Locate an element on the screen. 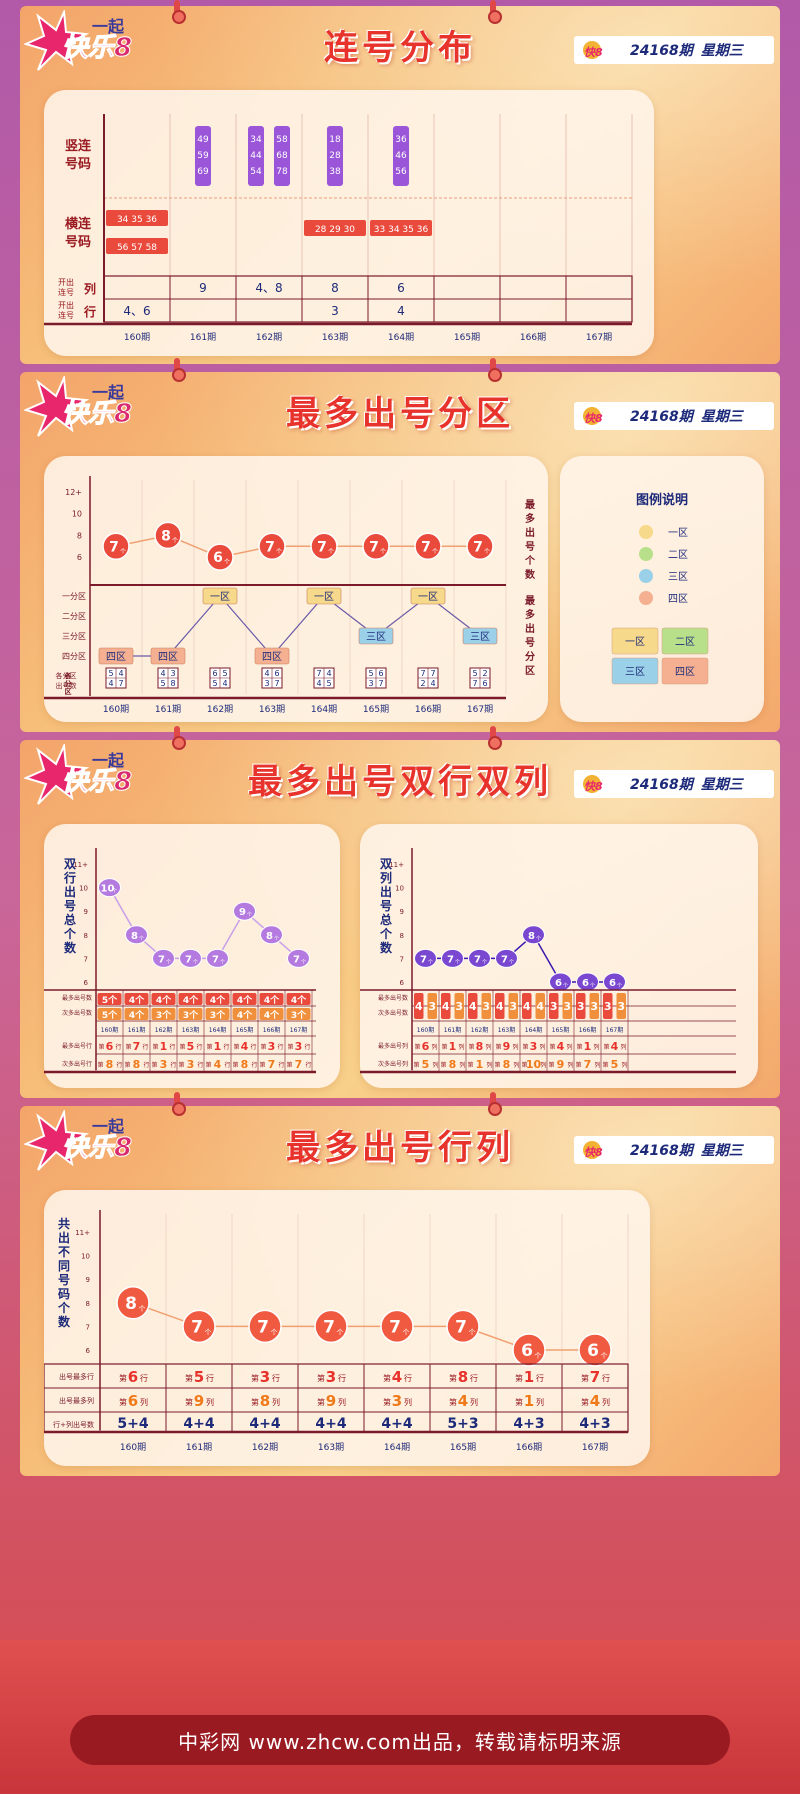  y-tick-label: 8 is located at coordinates (402, 936).